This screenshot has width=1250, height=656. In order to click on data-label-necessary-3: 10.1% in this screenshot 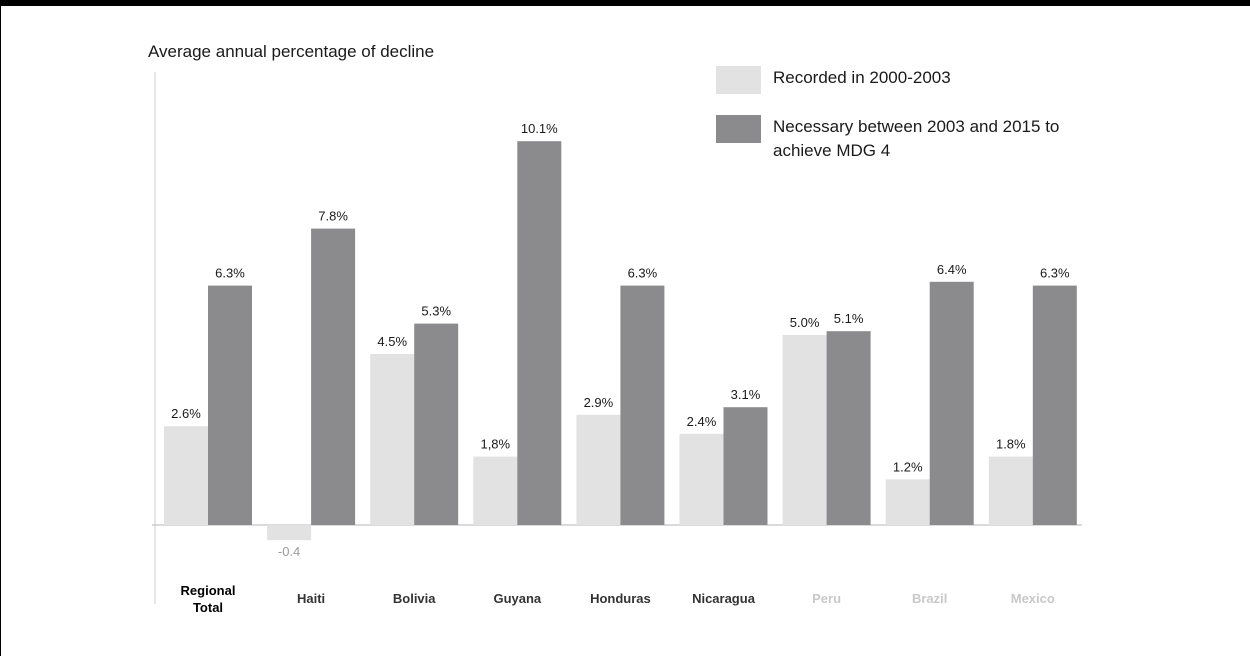, I will do `click(539, 128)`.